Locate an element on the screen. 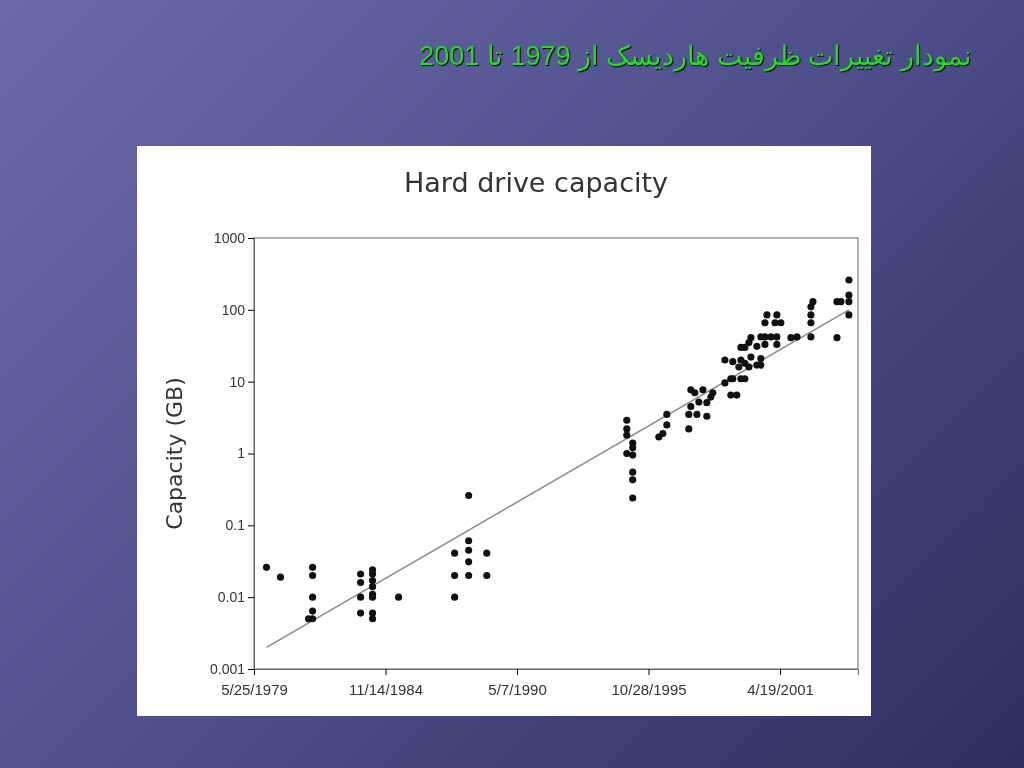 The image size is (1024, 768). x-tick-label: 4/19/2001 is located at coordinates (780, 689).